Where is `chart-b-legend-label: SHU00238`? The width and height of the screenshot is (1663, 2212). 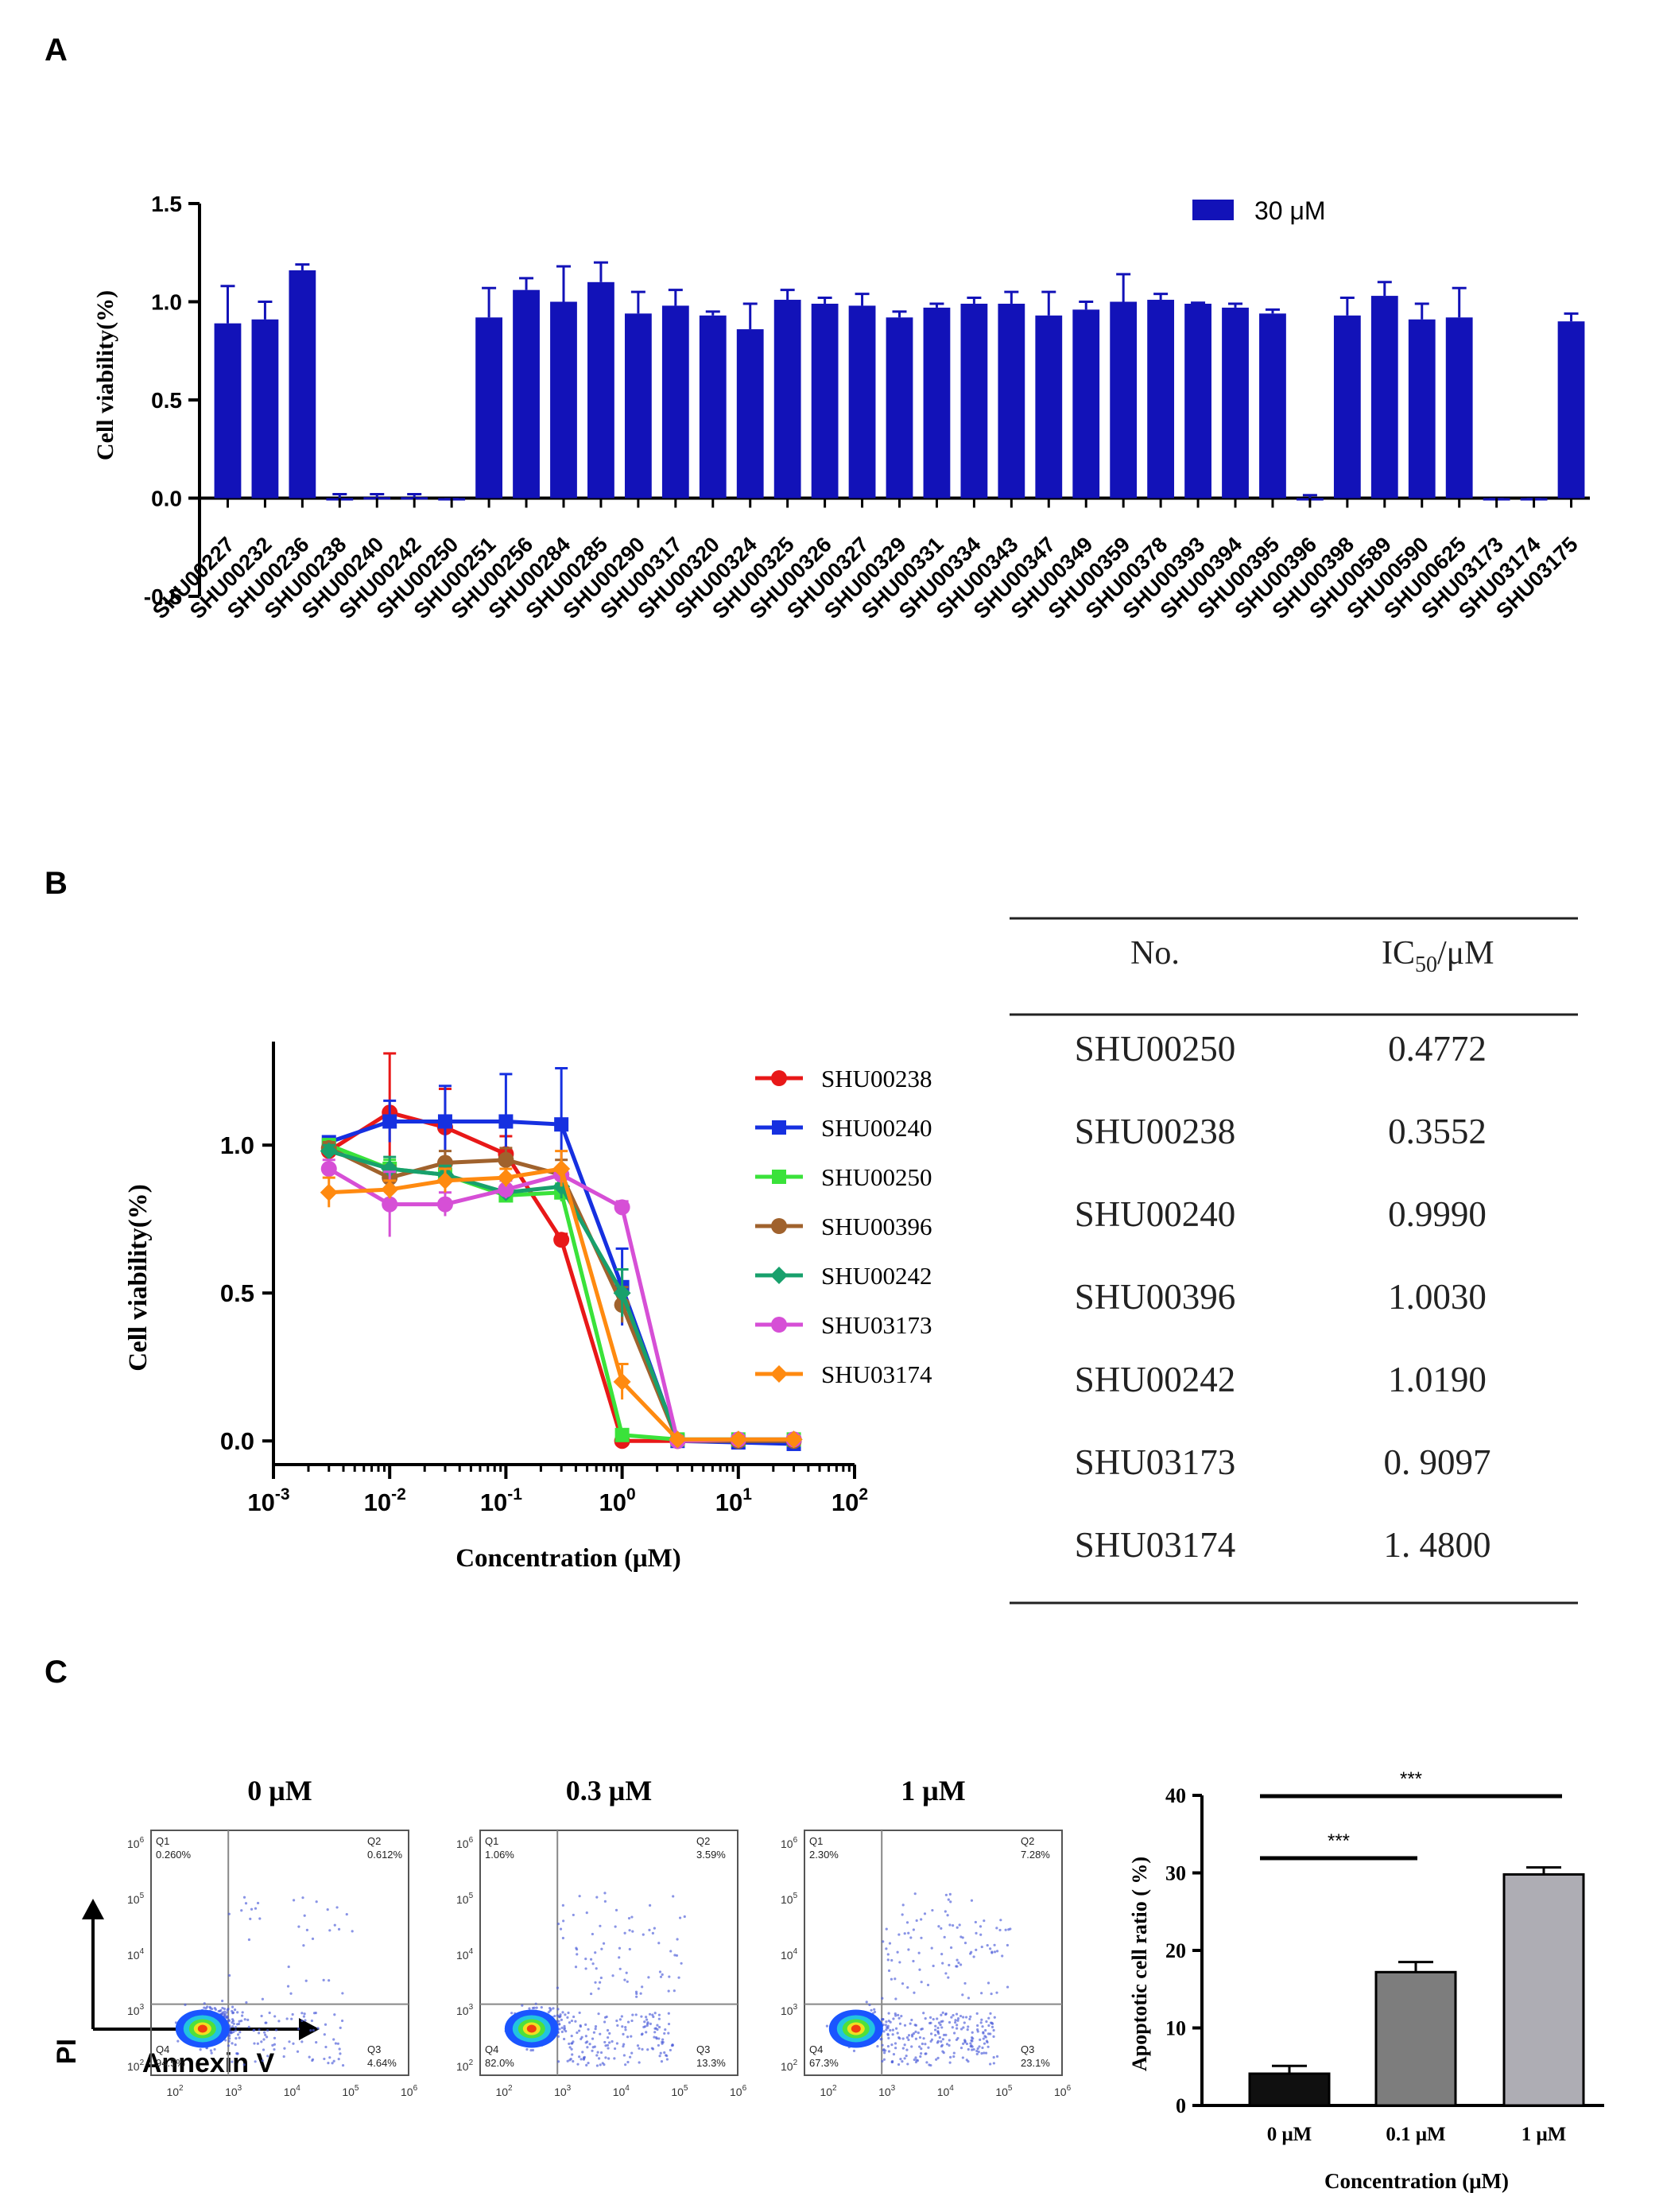 chart-b-legend-label: SHU00238 is located at coordinates (876, 1078).